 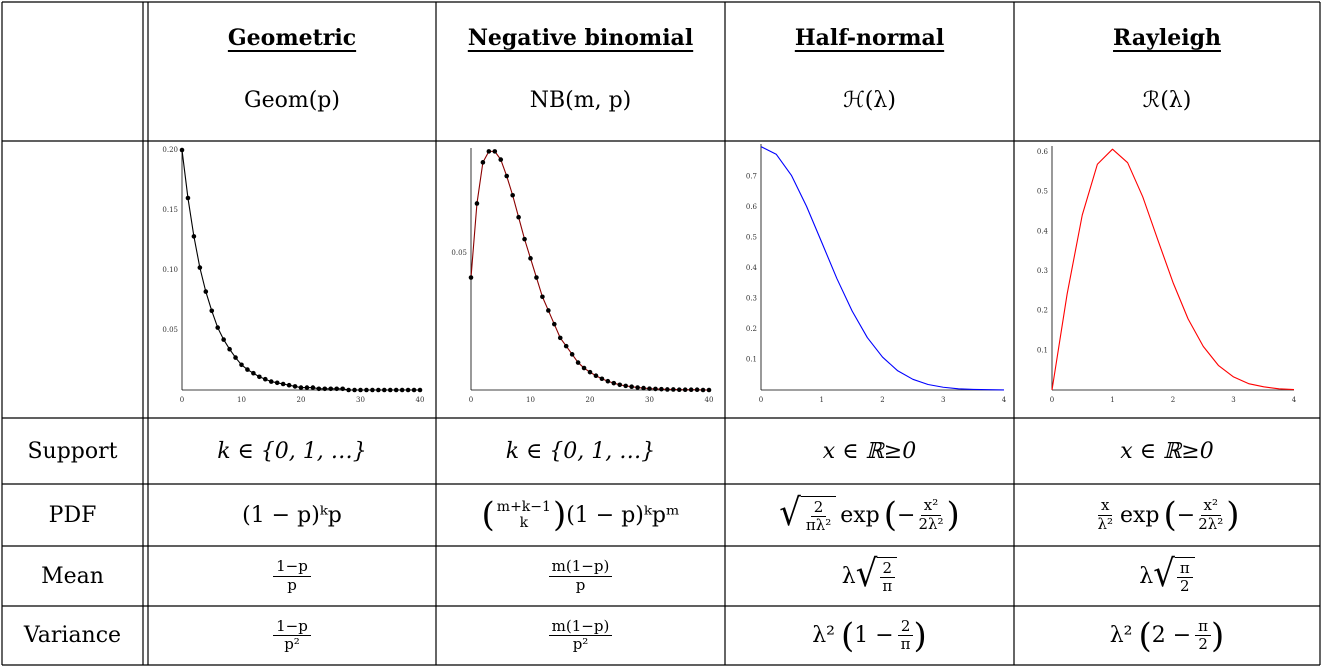 I want to click on pdf-nb-rest: (1 − p)ᵏpᵐ, so click(x=623, y=515).